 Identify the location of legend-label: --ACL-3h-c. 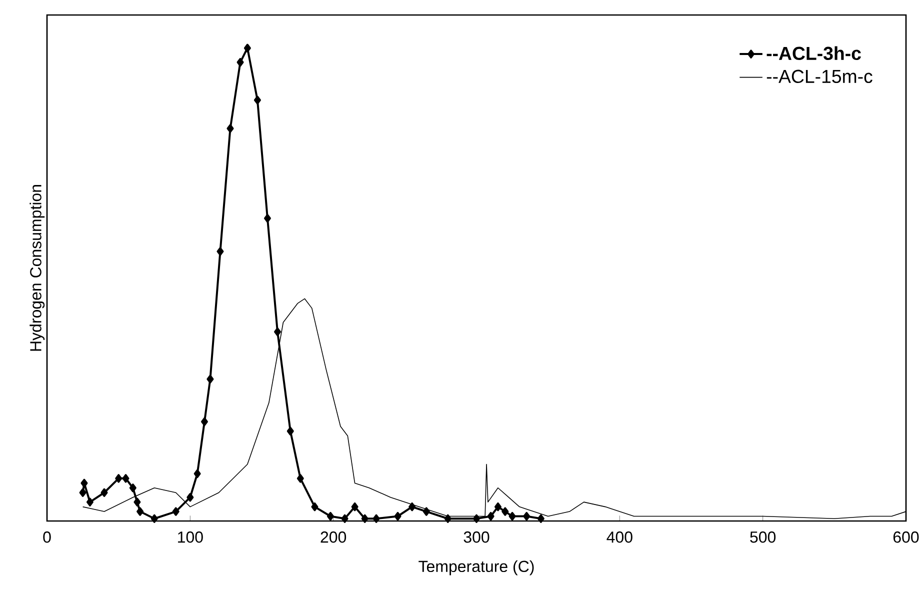
(813, 53).